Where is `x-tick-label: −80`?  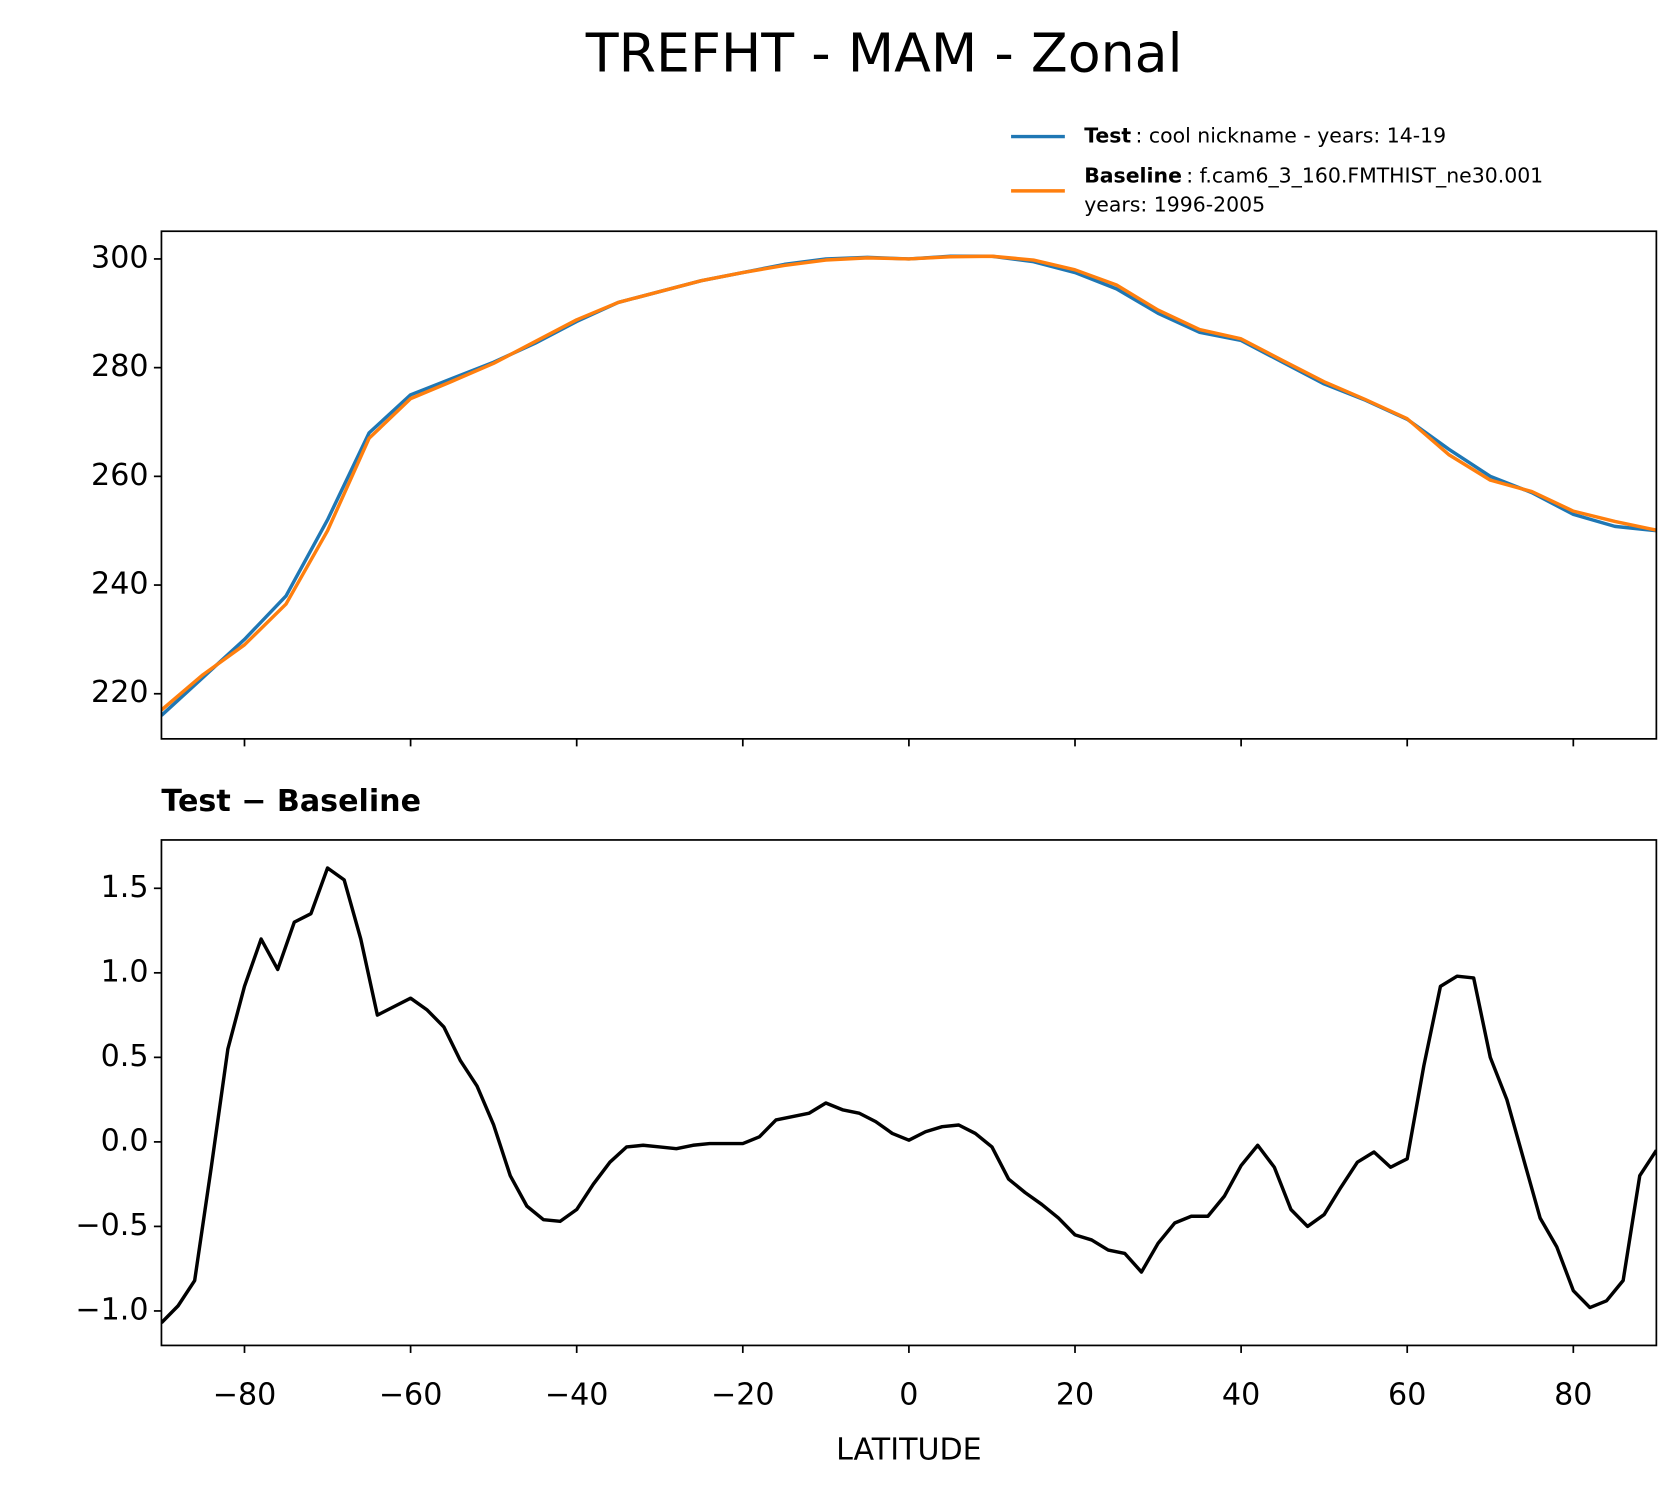
x-tick-label: −80 is located at coordinates (245, 1394).